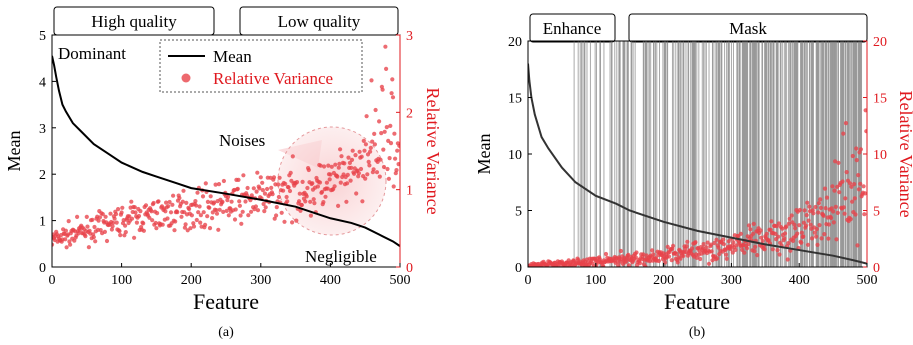  I want to click on y-right-label-a: Relative Variance, so click(433, 150).